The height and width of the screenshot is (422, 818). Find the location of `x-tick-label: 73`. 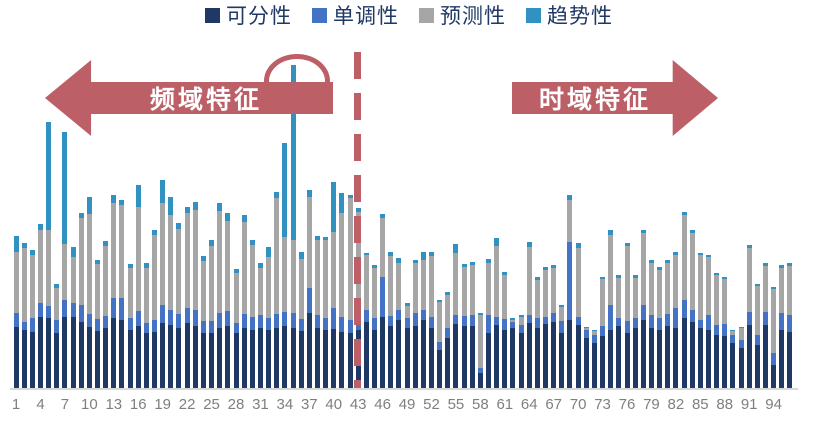

x-tick-label: 73 is located at coordinates (602, 404).